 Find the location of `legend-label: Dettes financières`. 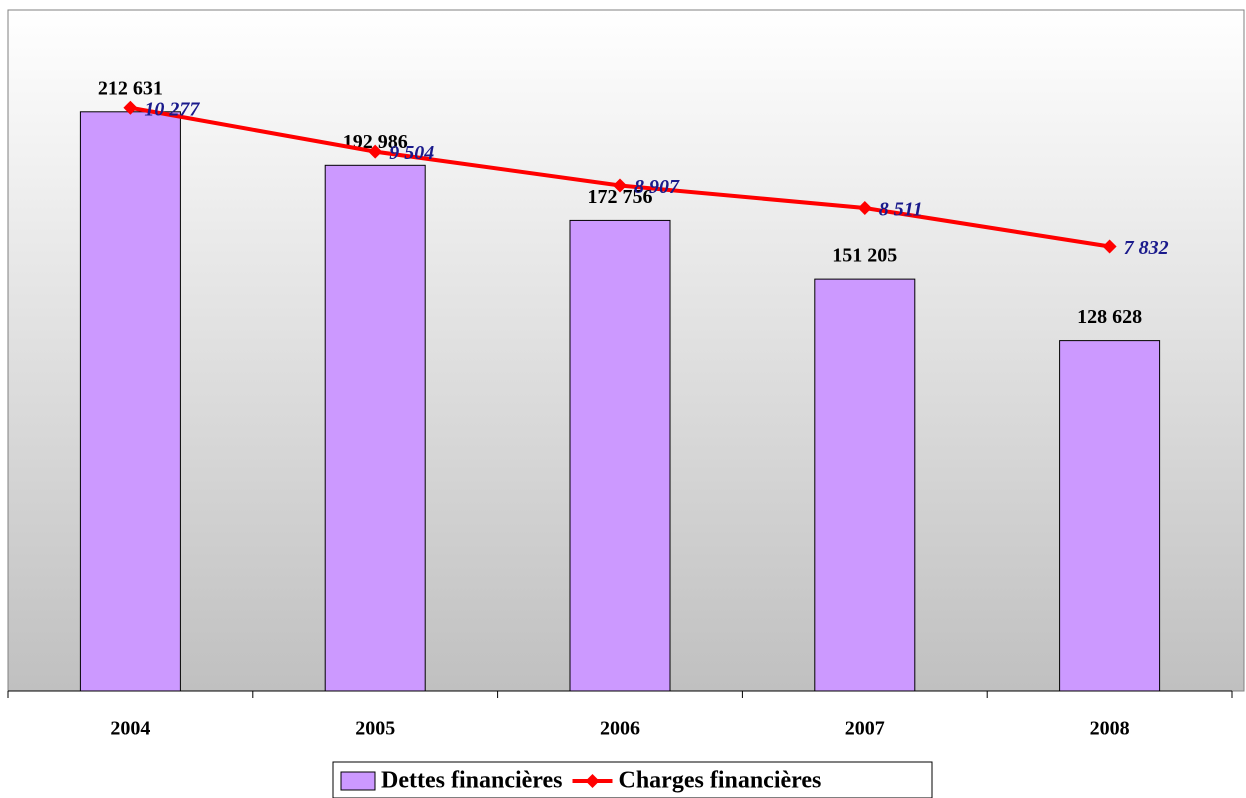

legend-label: Dettes financières is located at coordinates (472, 781).